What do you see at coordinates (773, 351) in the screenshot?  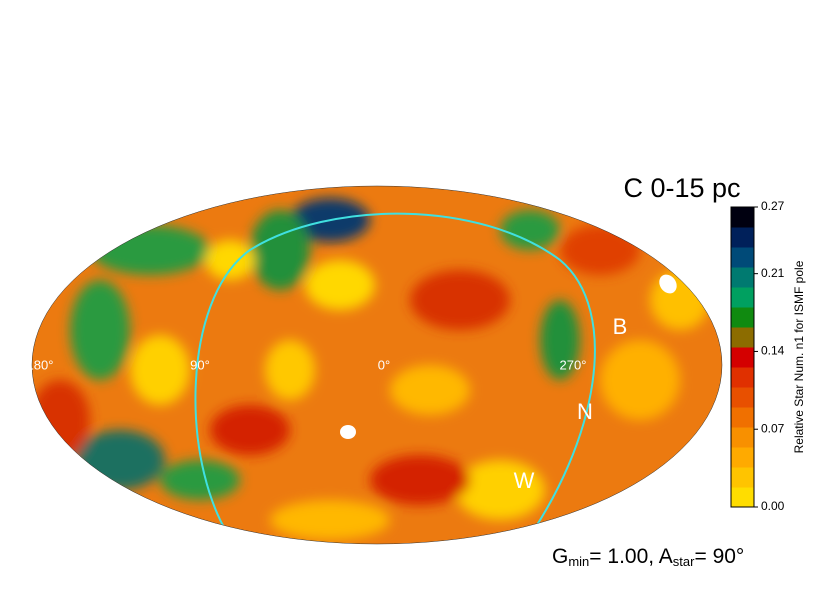 I see `colorbar-tick-label: 0.14` at bounding box center [773, 351].